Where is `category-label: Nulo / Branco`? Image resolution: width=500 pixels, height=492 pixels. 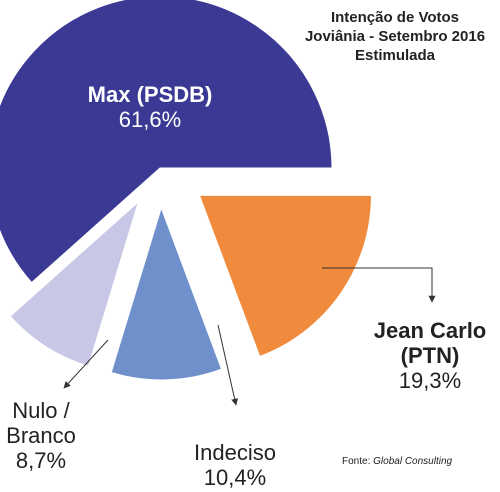 category-label: Nulo / Branco is located at coordinates (41, 423).